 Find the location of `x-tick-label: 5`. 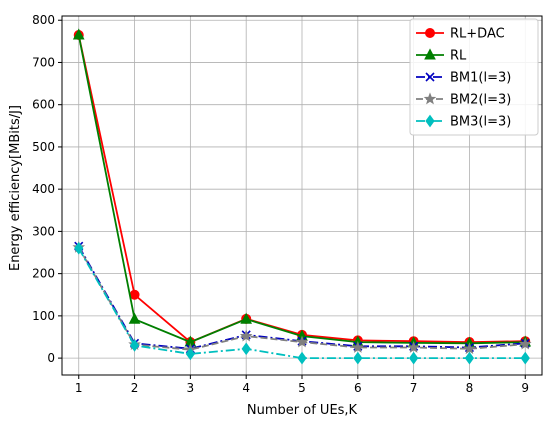

x-tick-label: 5 is located at coordinates (302, 388).